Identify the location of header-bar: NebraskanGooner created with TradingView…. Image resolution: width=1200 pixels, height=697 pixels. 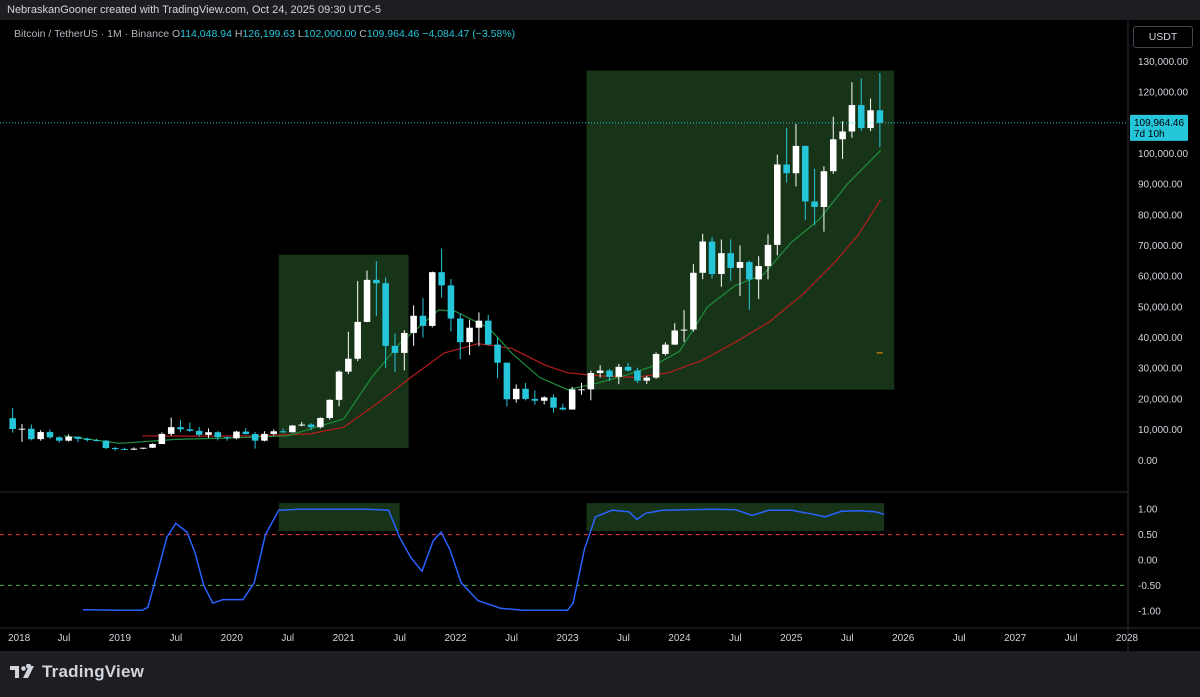
(600, 10).